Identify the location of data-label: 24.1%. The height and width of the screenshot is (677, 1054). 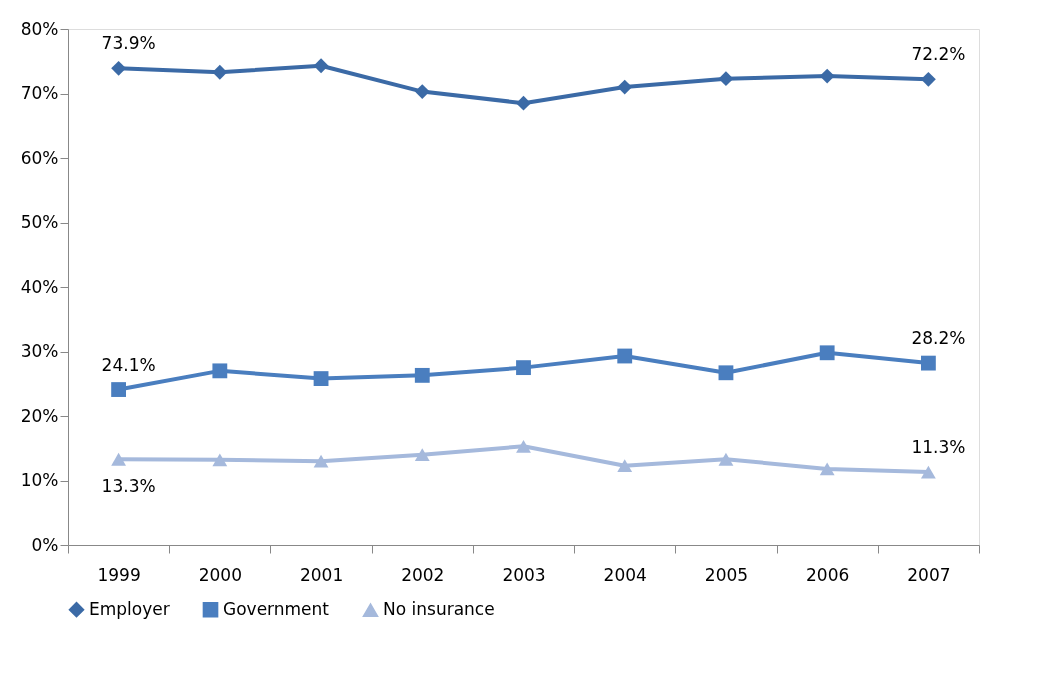
(128, 364).